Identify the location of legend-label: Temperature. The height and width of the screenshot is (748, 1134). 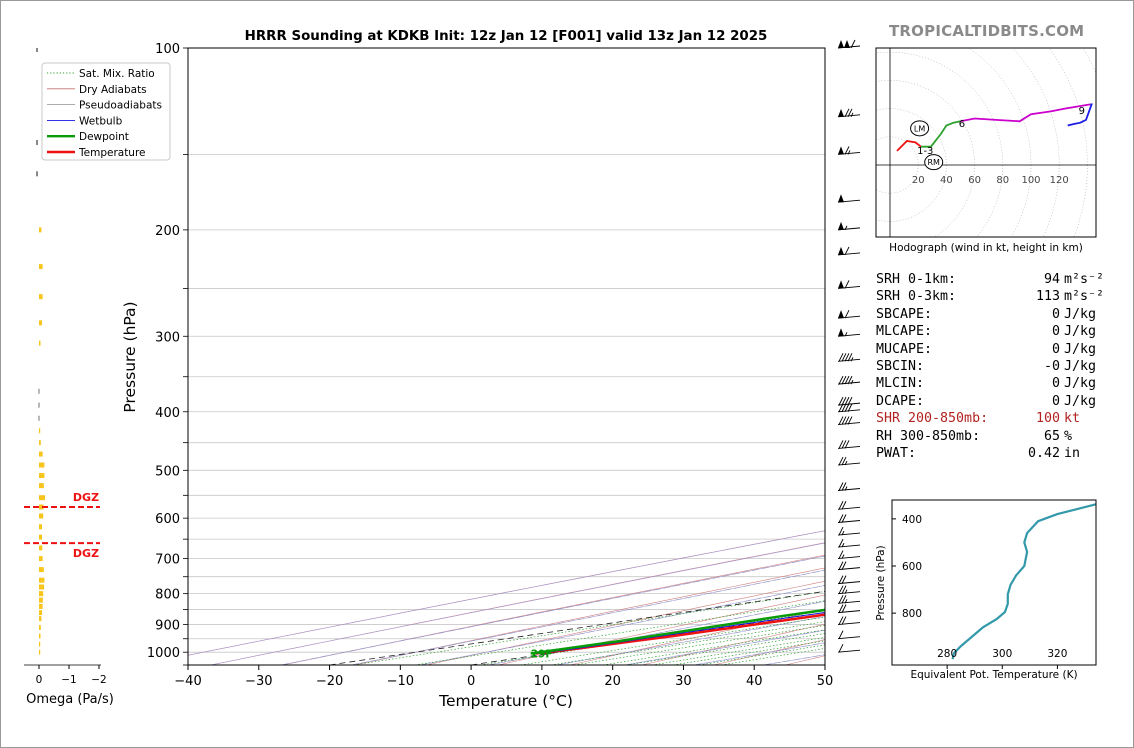
(112, 153).